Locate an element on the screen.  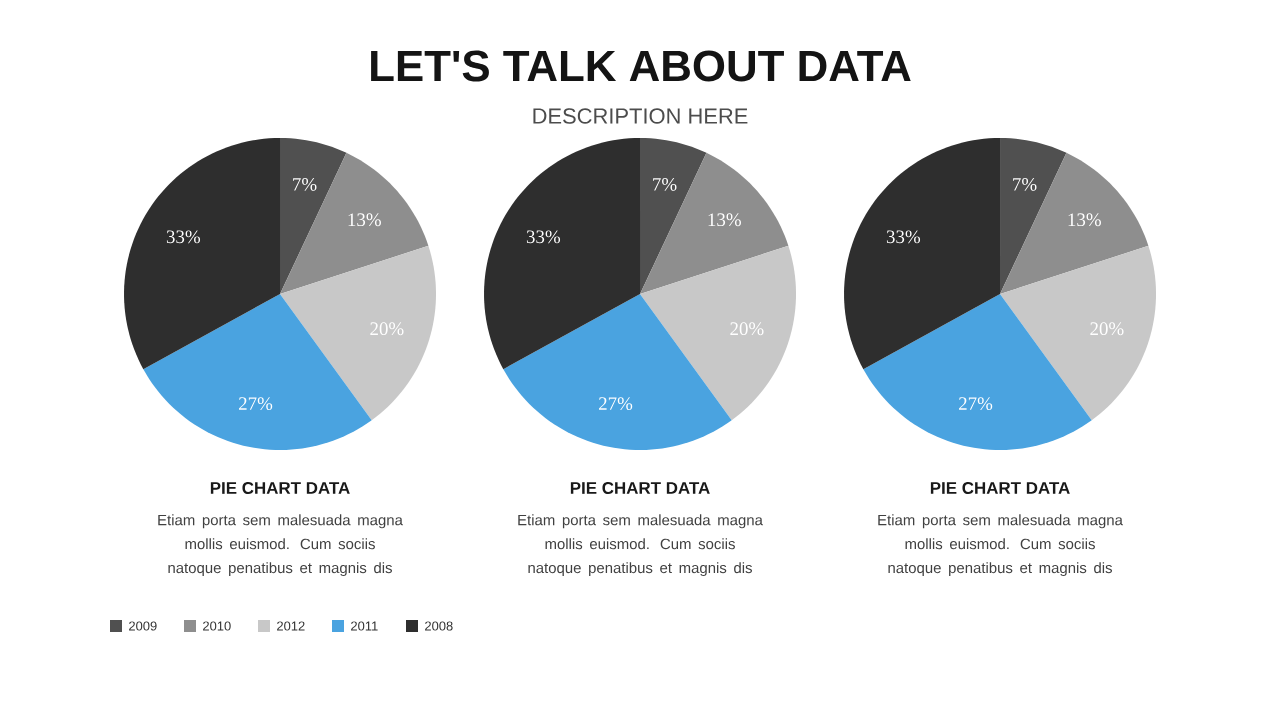
text: DESCRIPTION HERE is located at coordinates (640, 116).